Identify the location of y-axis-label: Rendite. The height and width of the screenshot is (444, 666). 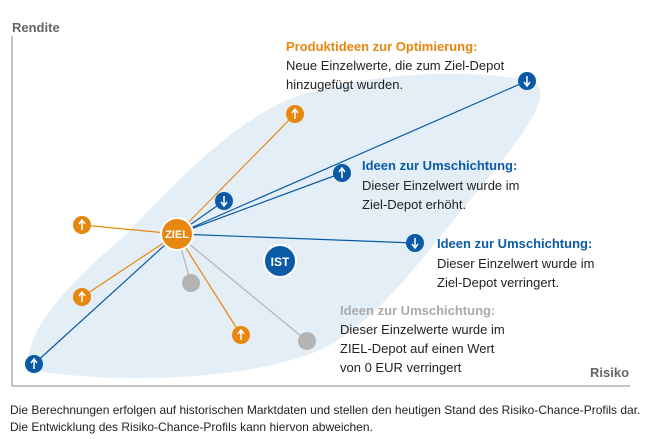
(36, 27).